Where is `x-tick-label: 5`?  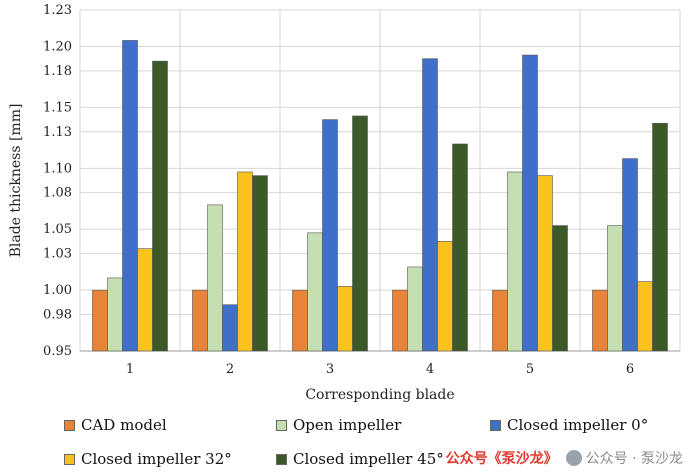
x-tick-label: 5 is located at coordinates (530, 369).